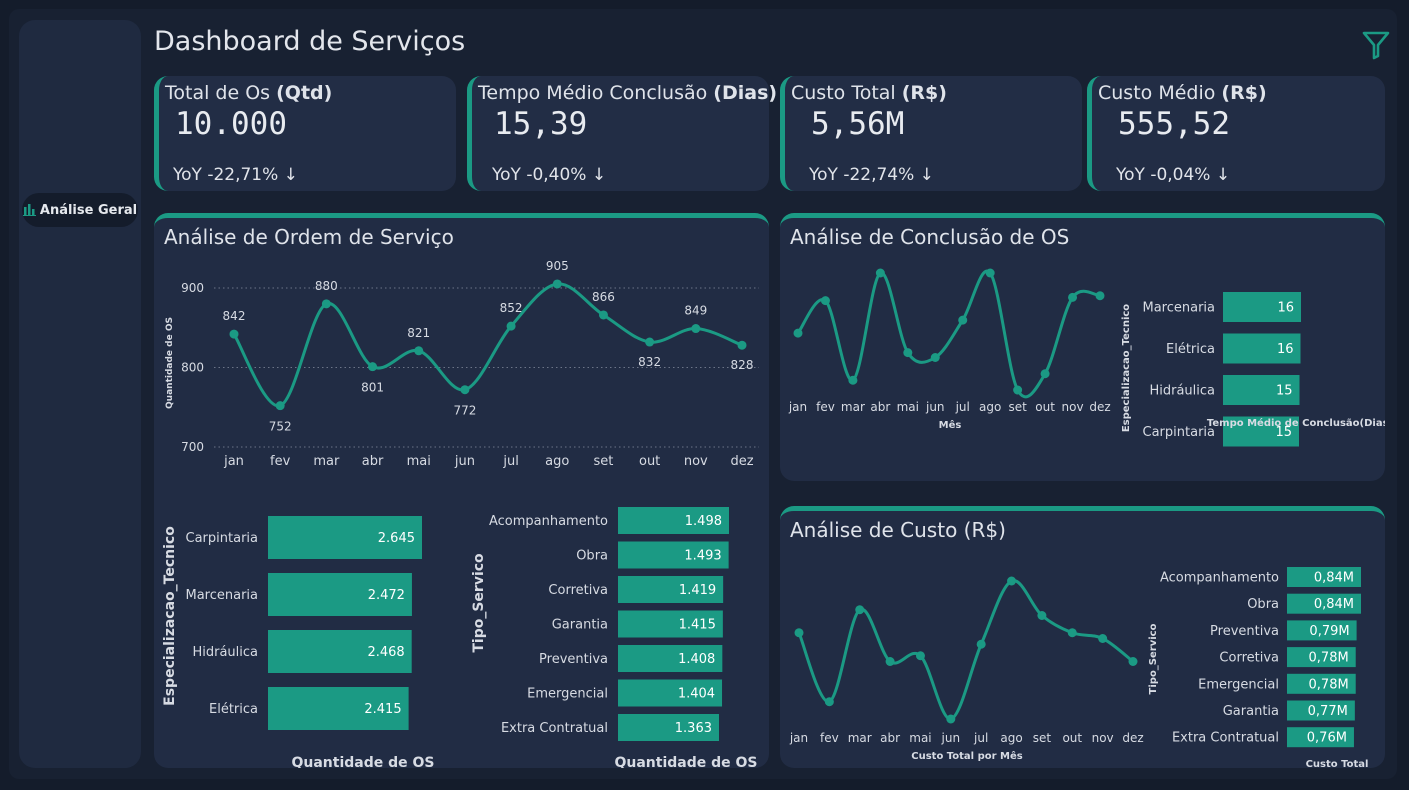 The width and height of the screenshot is (1409, 790). I want to click on kpi-value: 555,52, so click(1174, 124).